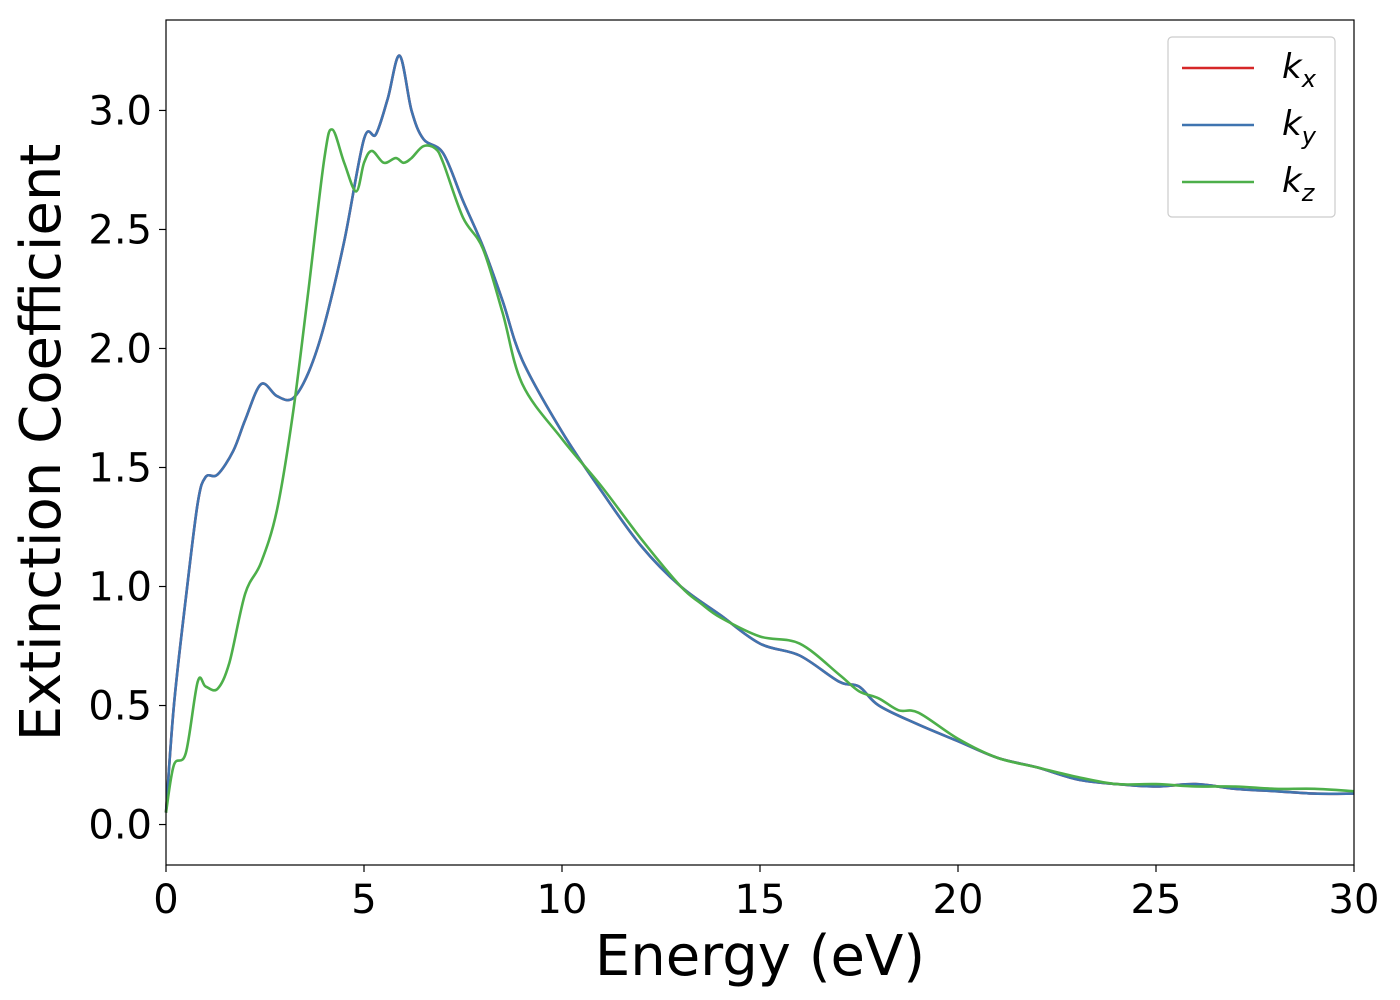  Describe the element at coordinates (1354, 900) in the screenshot. I see `x-tick-label: 30` at that location.